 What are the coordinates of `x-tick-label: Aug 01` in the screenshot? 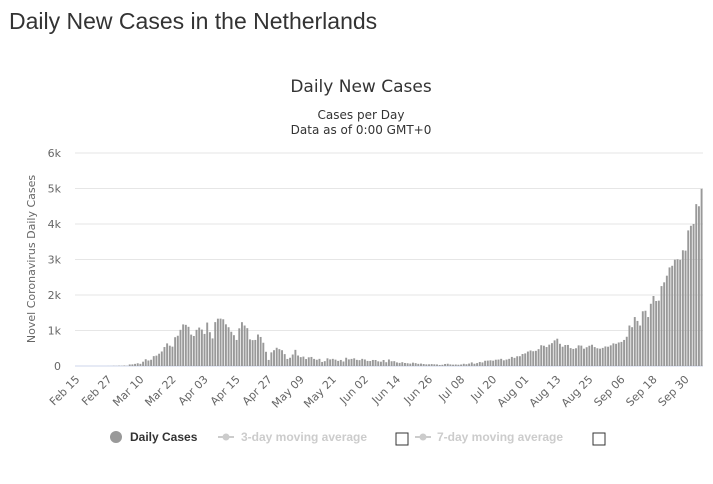 It's located at (513, 391).